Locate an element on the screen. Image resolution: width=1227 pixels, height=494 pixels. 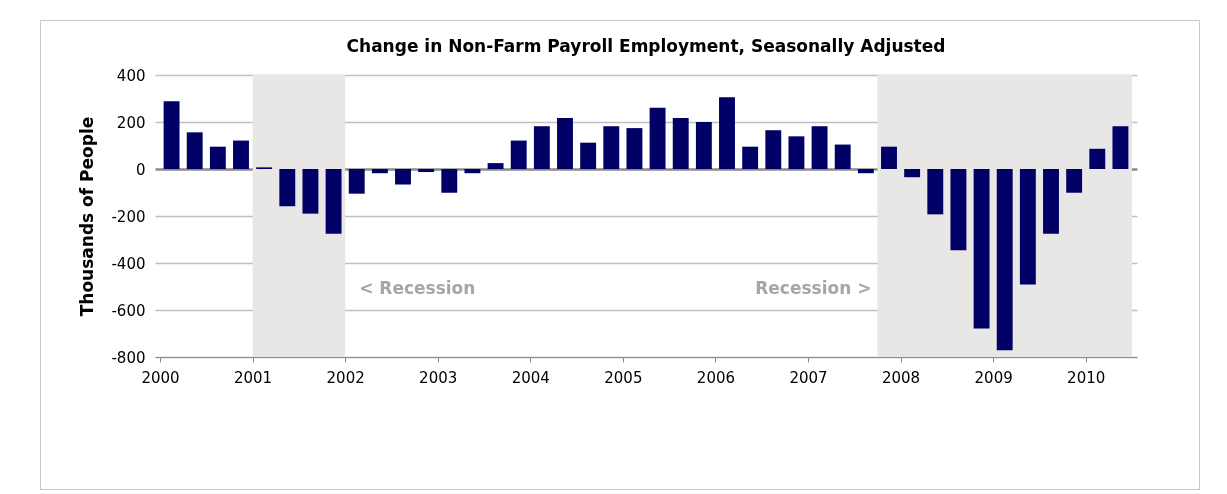
x-tick-label: 2003 is located at coordinates (438, 377).